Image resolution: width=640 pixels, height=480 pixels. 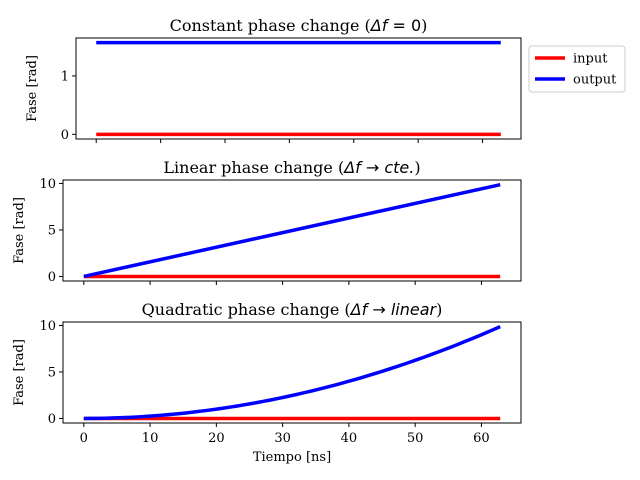 What do you see at coordinates (399, 167) in the screenshot?
I see `title-part: cte.` at bounding box center [399, 167].